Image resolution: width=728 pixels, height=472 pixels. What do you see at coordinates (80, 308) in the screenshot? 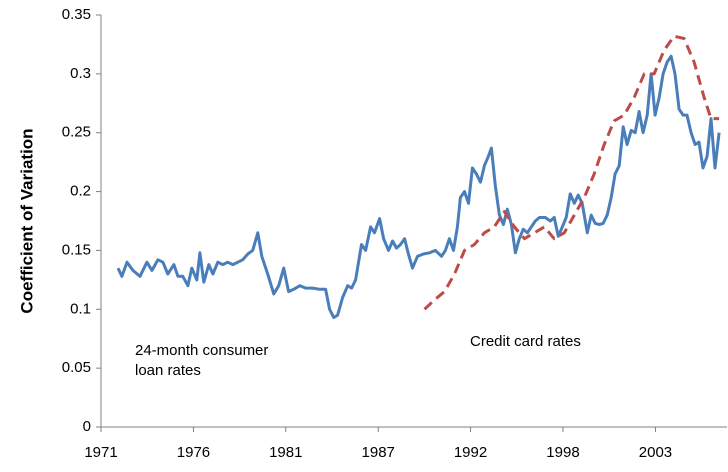
I see `y-tick-label: 0.1` at bounding box center [80, 308].